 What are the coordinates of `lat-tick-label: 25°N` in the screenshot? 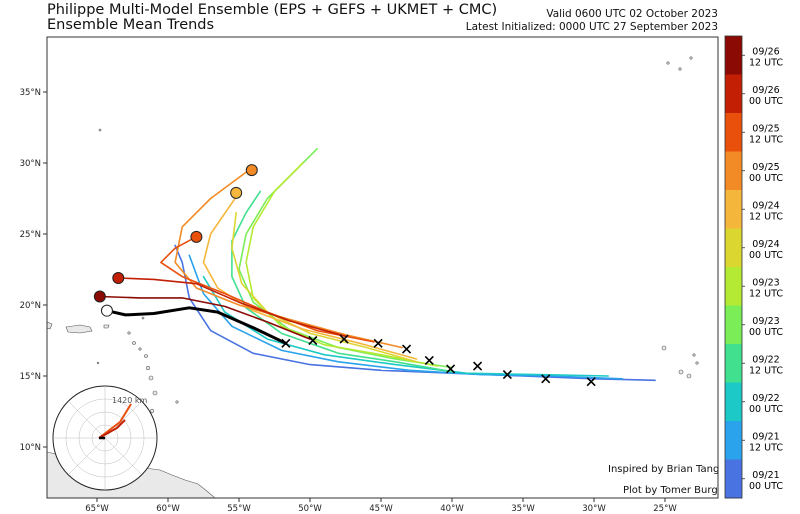 It's located at (30, 235).